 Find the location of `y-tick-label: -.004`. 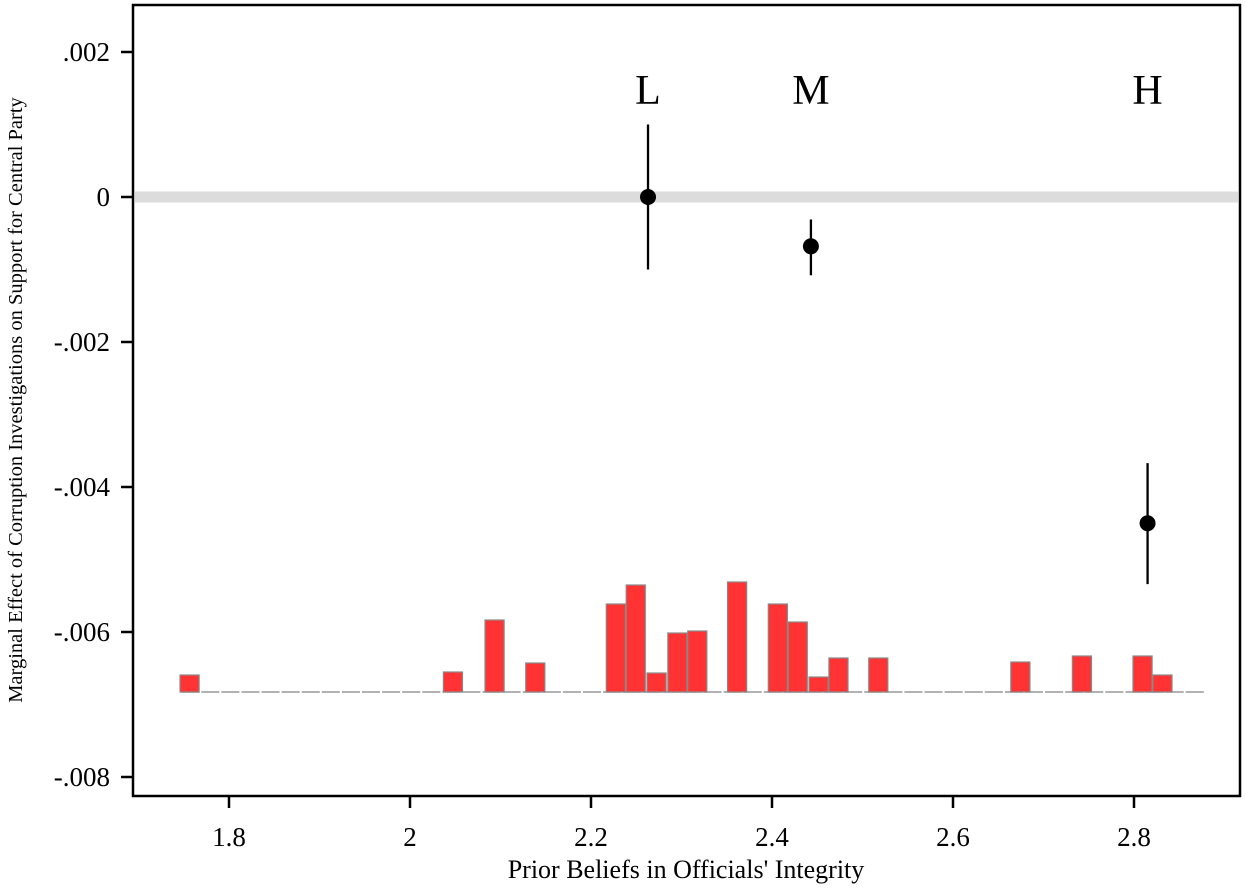

y-tick-label: -.004 is located at coordinates (82, 487).